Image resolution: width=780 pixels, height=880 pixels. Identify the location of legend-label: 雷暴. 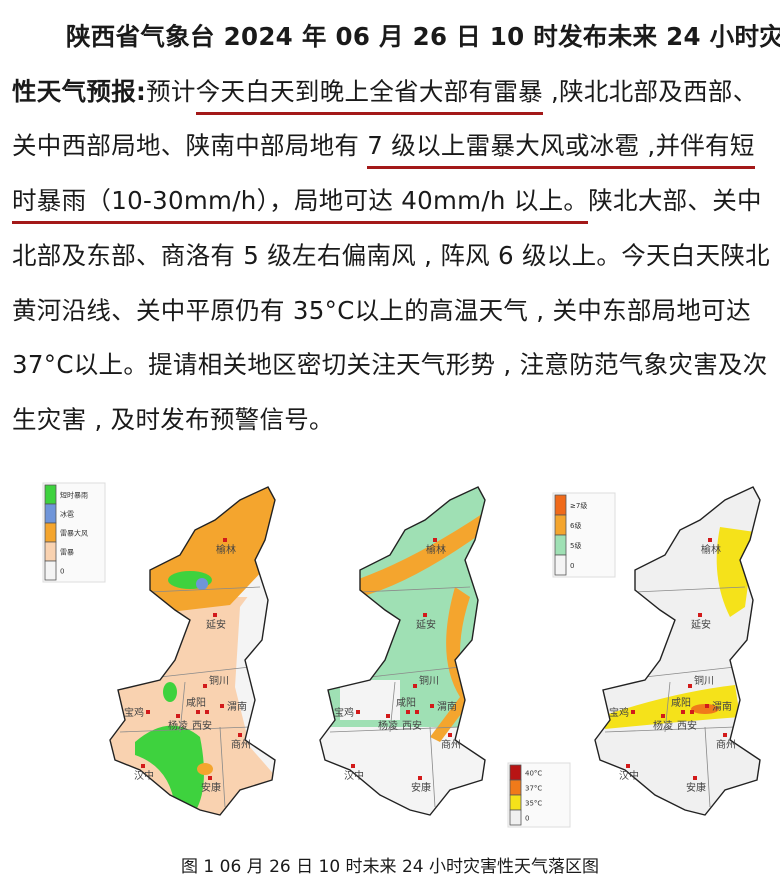
(67, 553).